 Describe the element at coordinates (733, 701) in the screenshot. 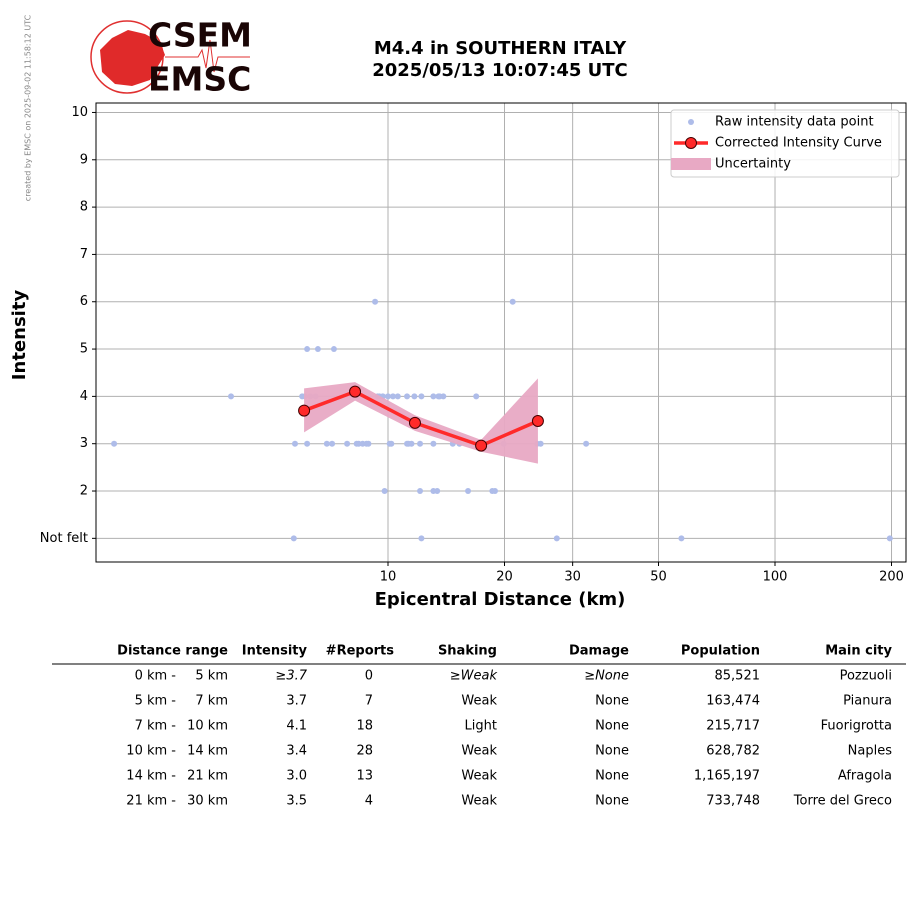

I see `table-cell: 163,474` at that location.